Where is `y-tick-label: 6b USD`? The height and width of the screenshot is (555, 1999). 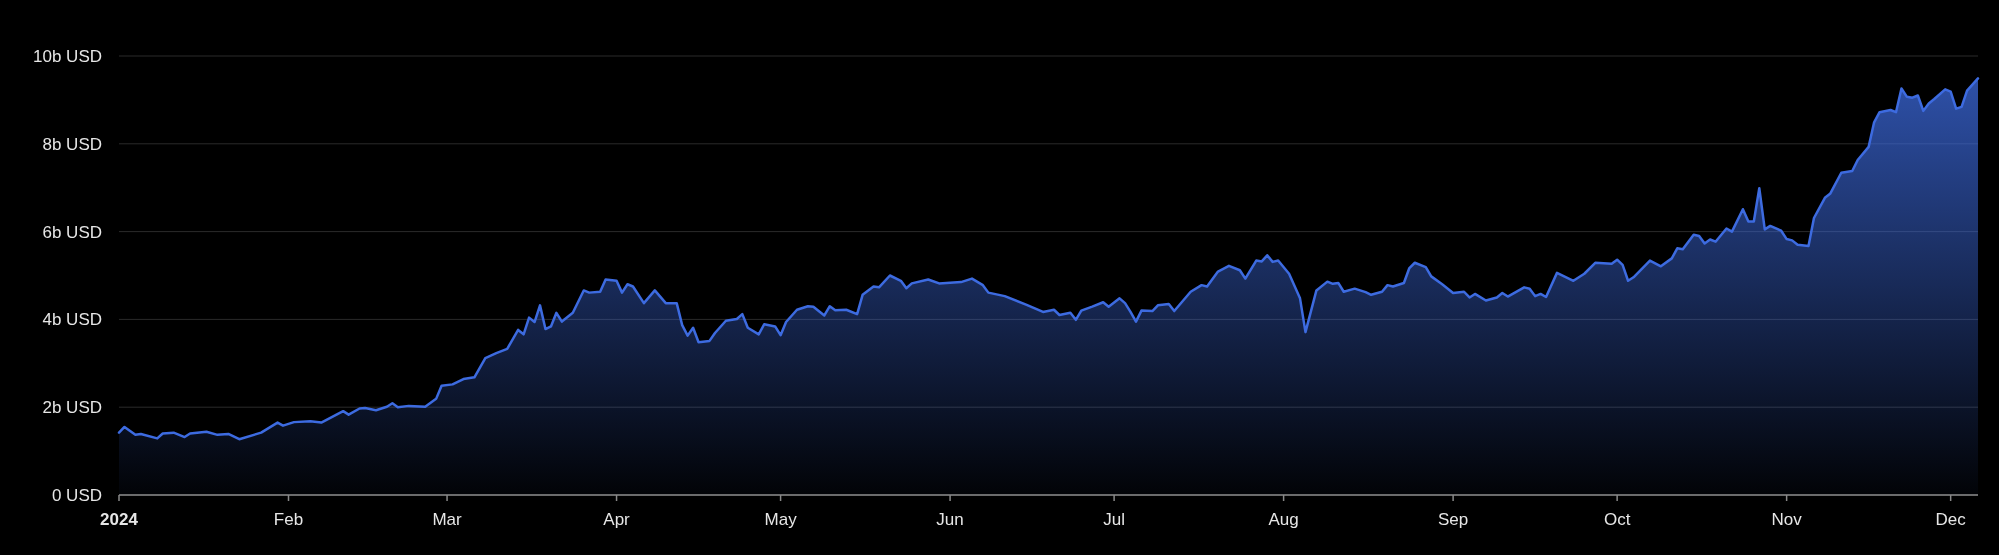
y-tick-label: 6b USD is located at coordinates (72, 232).